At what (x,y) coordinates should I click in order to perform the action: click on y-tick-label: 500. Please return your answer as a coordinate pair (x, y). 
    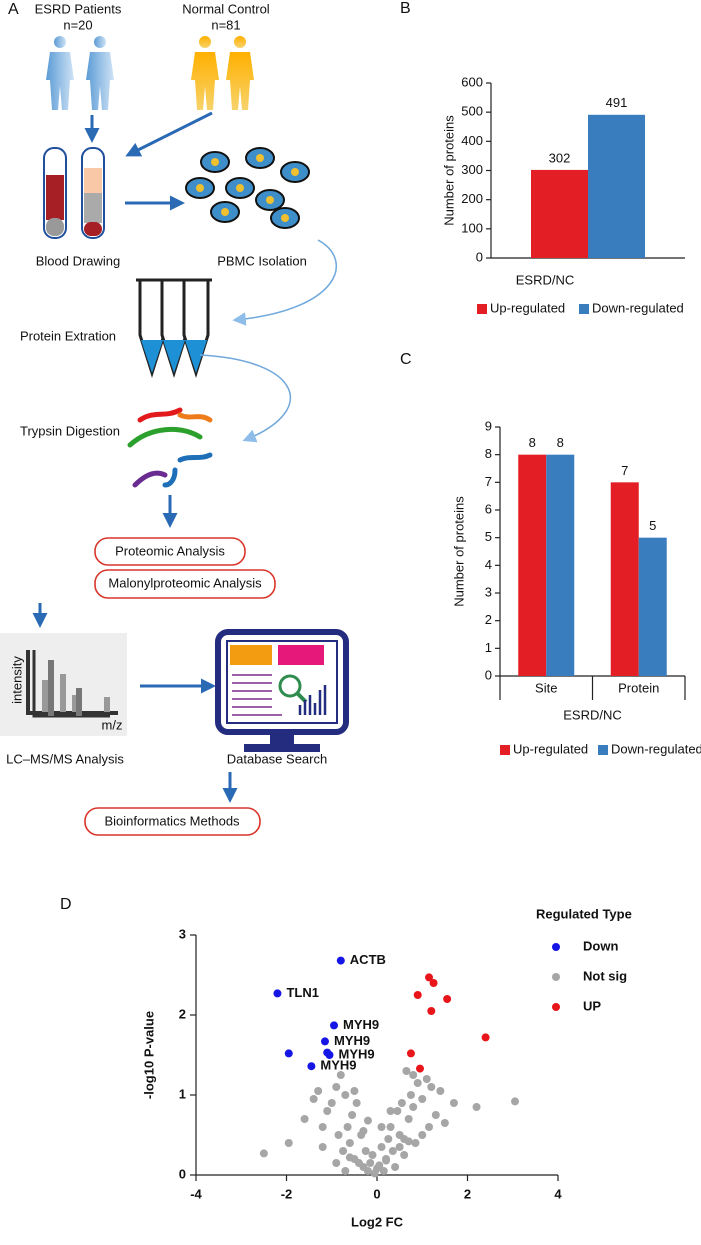
    Looking at the image, I should click on (472, 111).